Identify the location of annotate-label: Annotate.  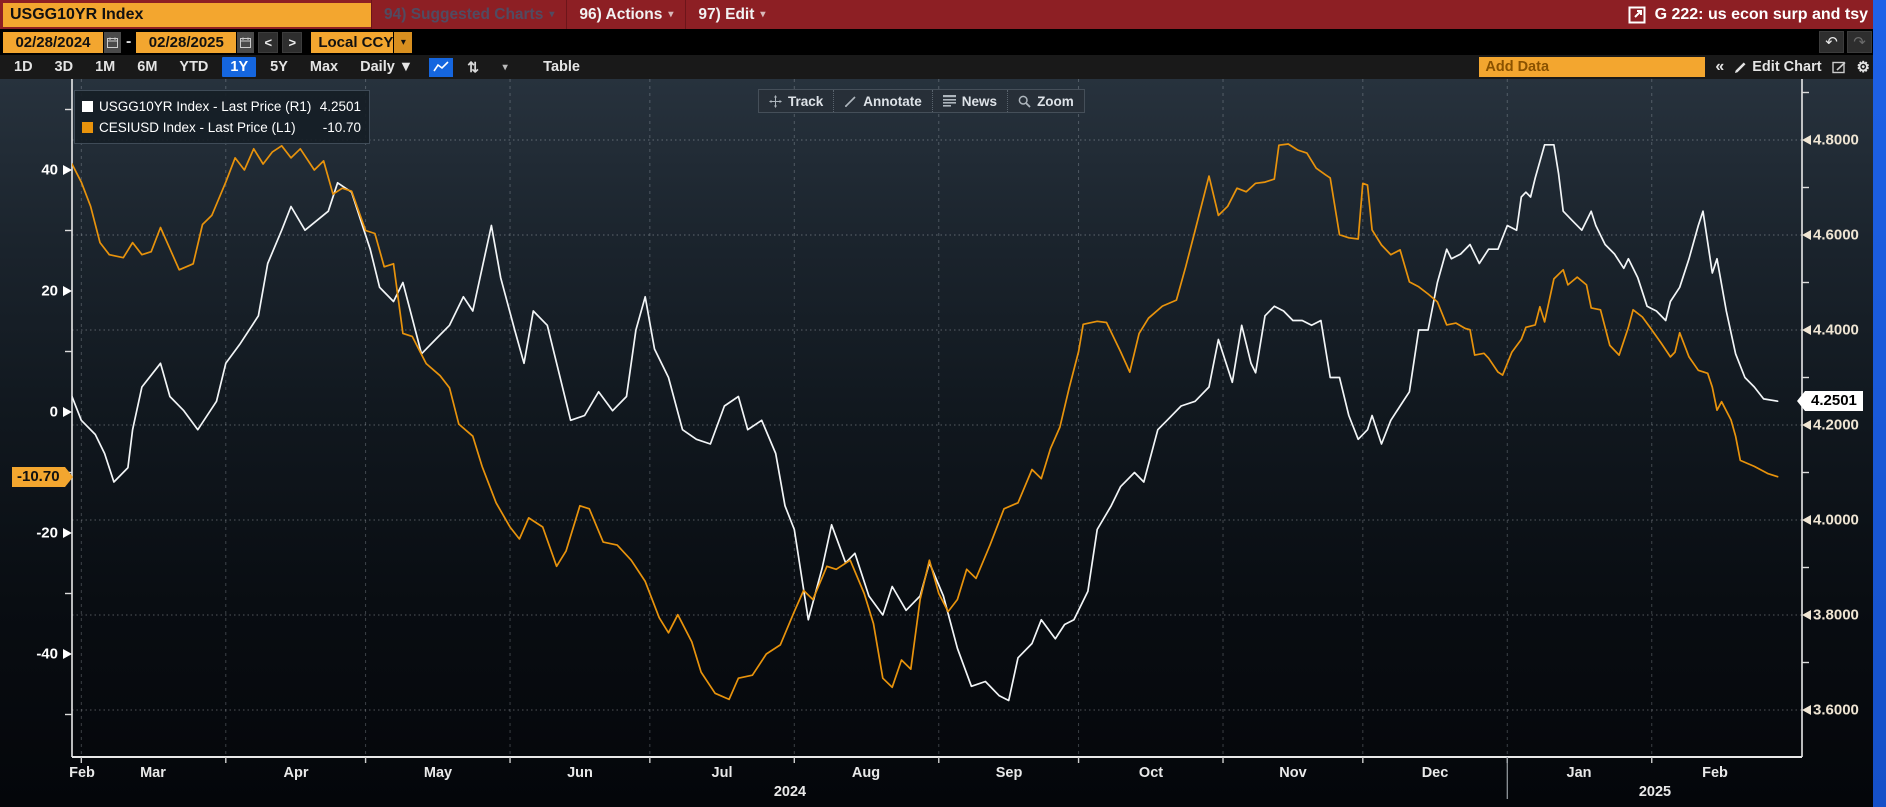
(892, 101).